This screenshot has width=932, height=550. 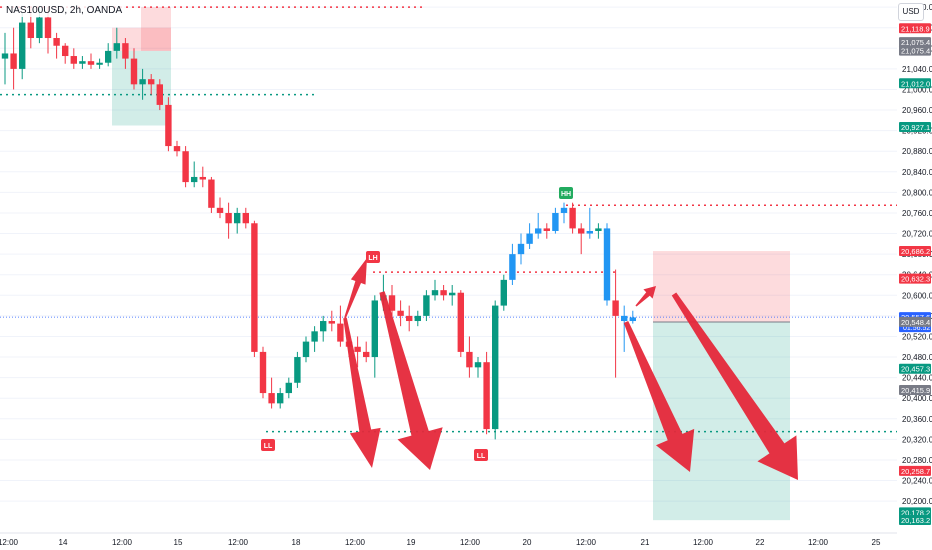 What do you see at coordinates (760, 542) in the screenshot?
I see `x-tick-label: 22` at bounding box center [760, 542].